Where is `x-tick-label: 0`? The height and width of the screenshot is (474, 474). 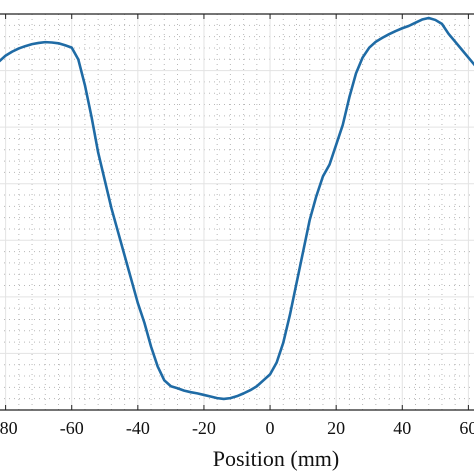
x-tick-label: 0 is located at coordinates (270, 428).